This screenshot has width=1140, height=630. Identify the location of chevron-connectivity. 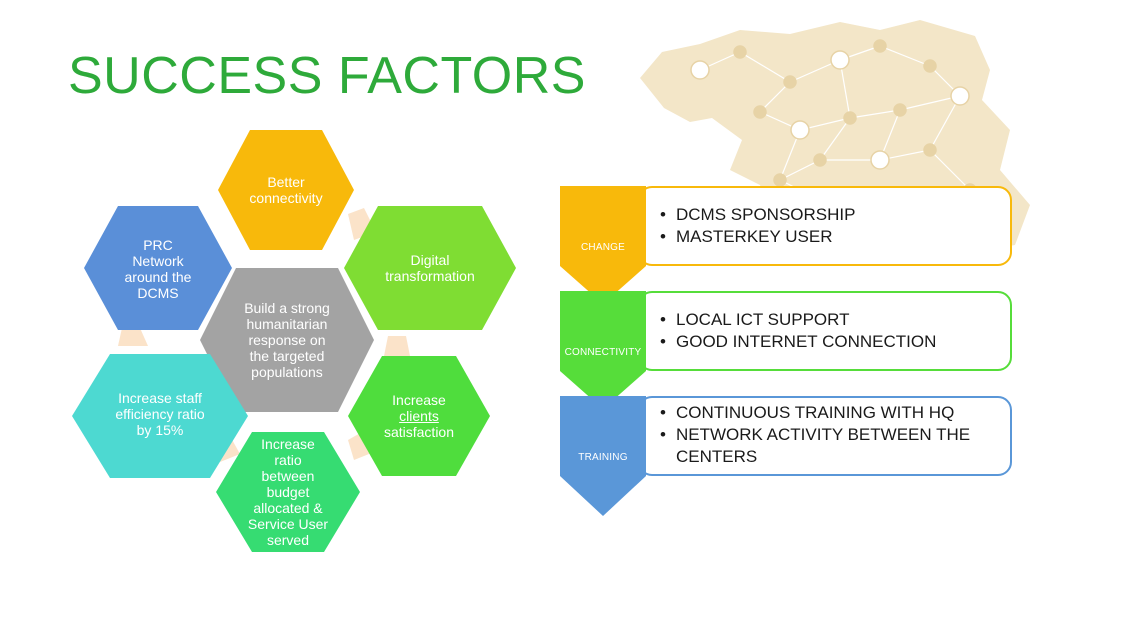
(603, 350).